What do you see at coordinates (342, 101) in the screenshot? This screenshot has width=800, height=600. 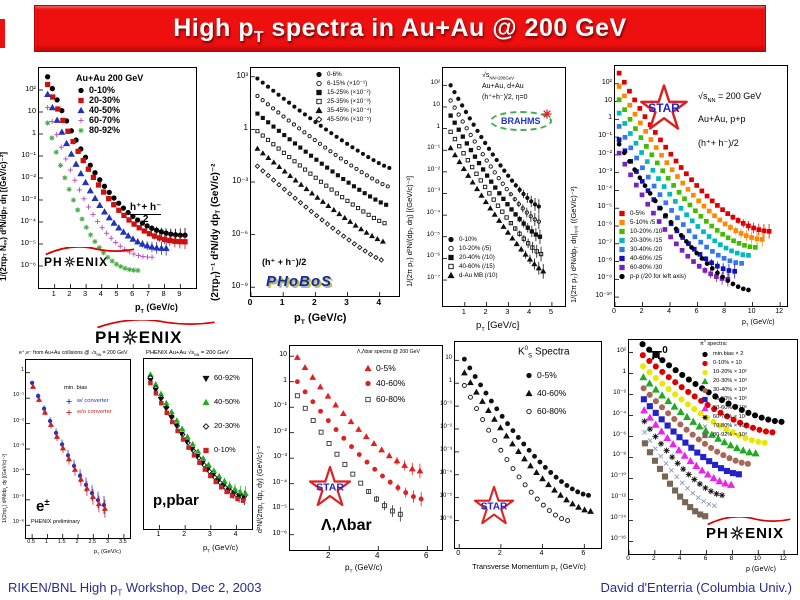 I see `legend-entry: 25-35% (×10⁻³)` at bounding box center [342, 101].